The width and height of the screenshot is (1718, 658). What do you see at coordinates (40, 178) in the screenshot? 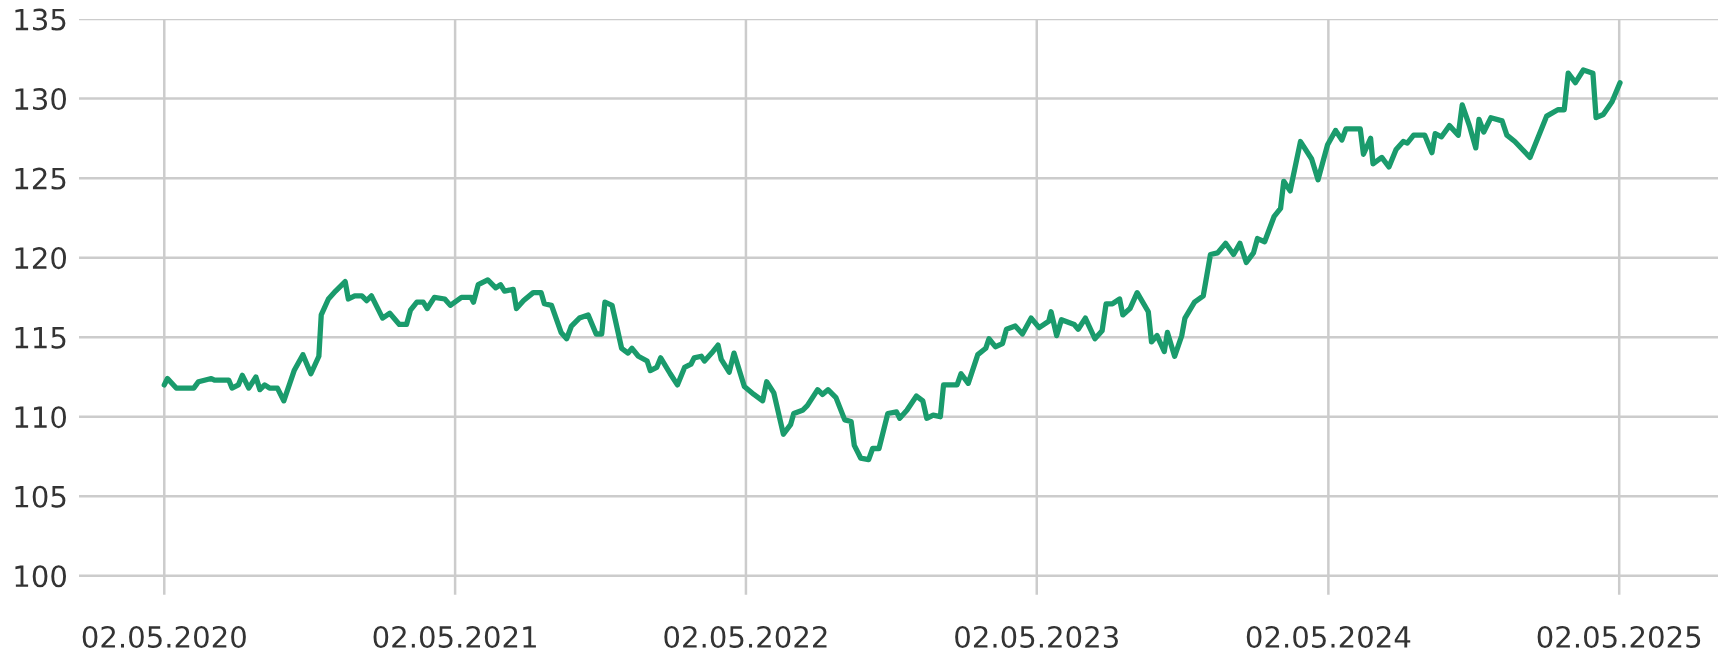
I see `y-tick-label: 125` at bounding box center [40, 178].